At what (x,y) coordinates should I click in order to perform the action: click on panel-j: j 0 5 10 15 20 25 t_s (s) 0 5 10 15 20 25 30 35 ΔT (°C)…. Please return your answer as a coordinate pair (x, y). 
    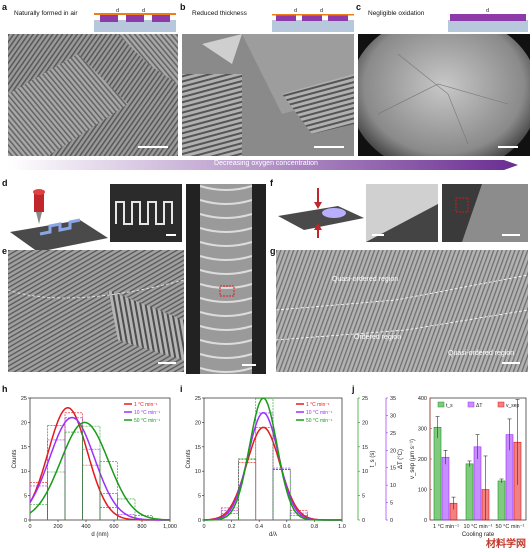
    Looking at the image, I should click on (441, 467).